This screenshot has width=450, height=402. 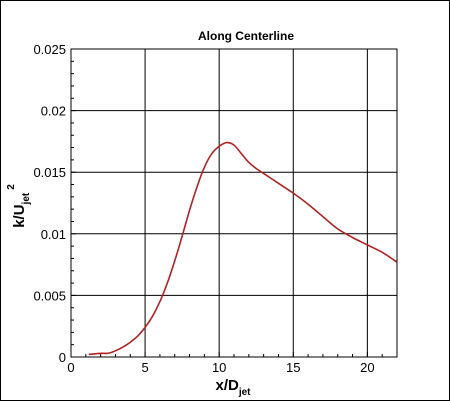 What do you see at coordinates (19, 206) in the screenshot?
I see `y-axis-label: k/Ujet2` at bounding box center [19, 206].